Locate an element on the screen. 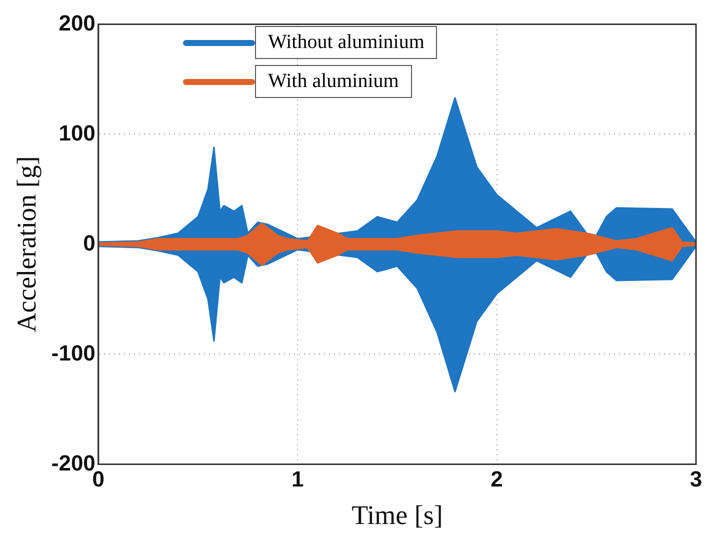 This screenshot has width=717, height=545. y-tick-label: -100 is located at coordinates (73, 353).